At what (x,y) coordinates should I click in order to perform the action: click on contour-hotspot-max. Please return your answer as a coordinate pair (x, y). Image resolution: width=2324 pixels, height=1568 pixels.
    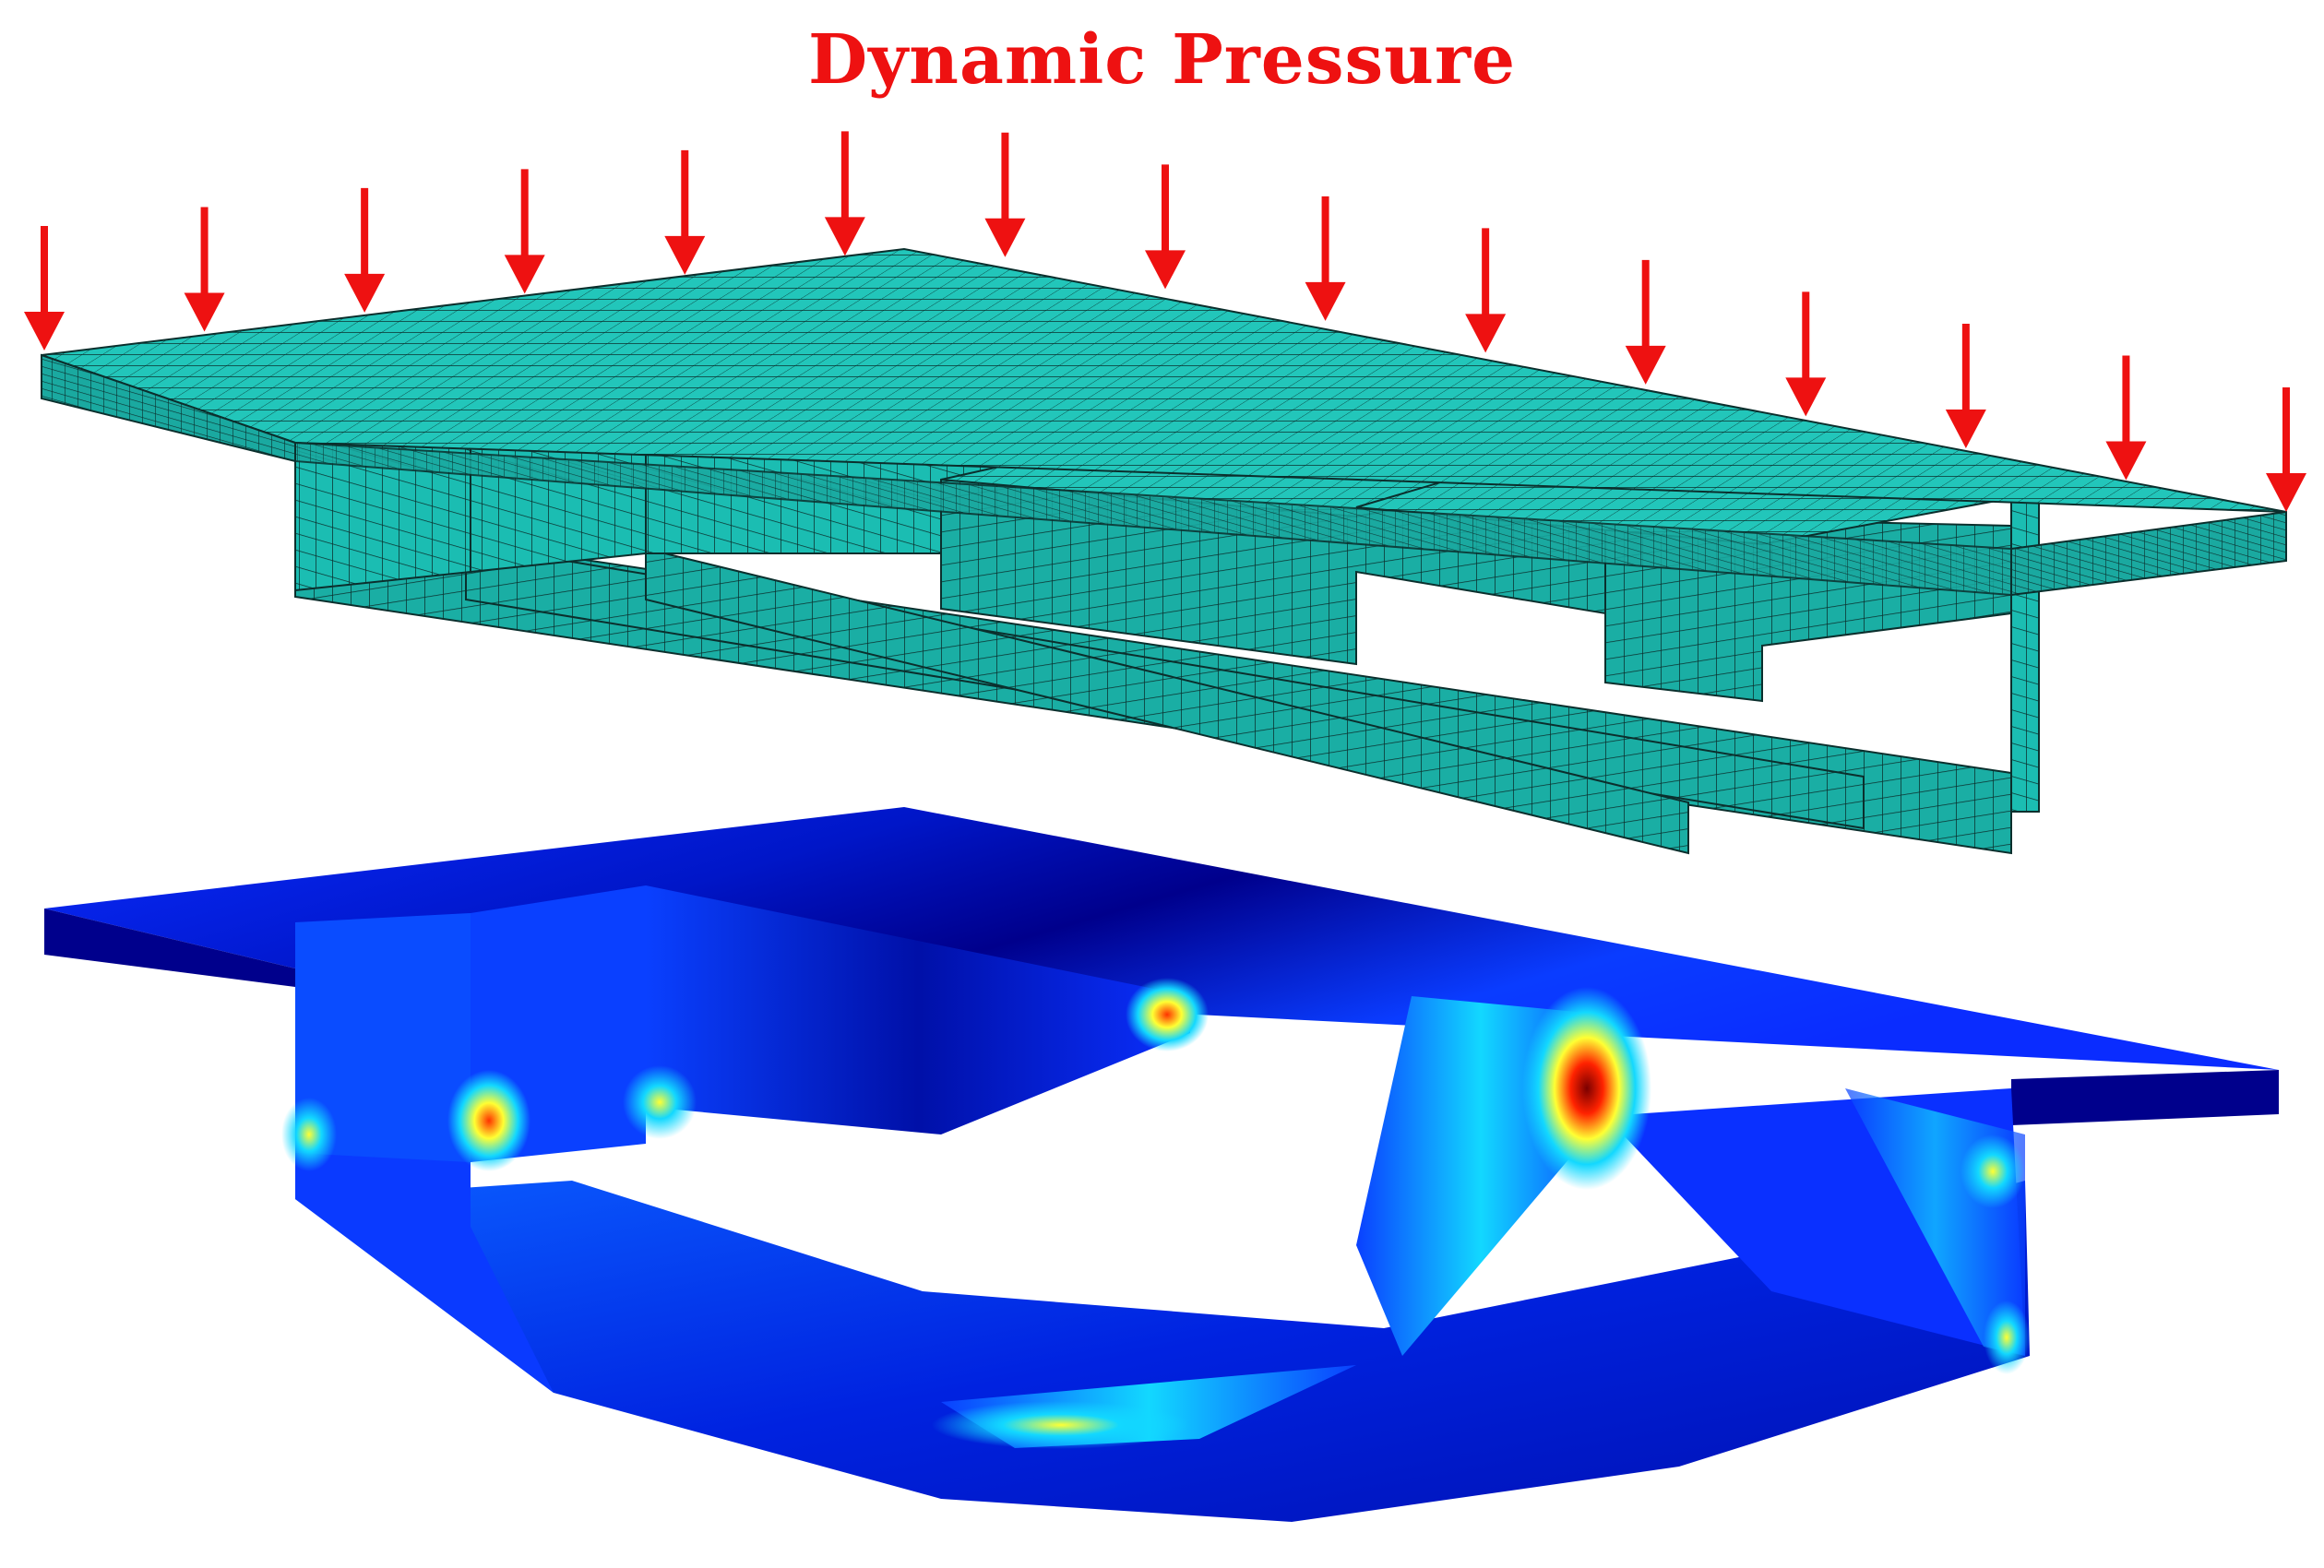
    Looking at the image, I should click on (1586, 1088).